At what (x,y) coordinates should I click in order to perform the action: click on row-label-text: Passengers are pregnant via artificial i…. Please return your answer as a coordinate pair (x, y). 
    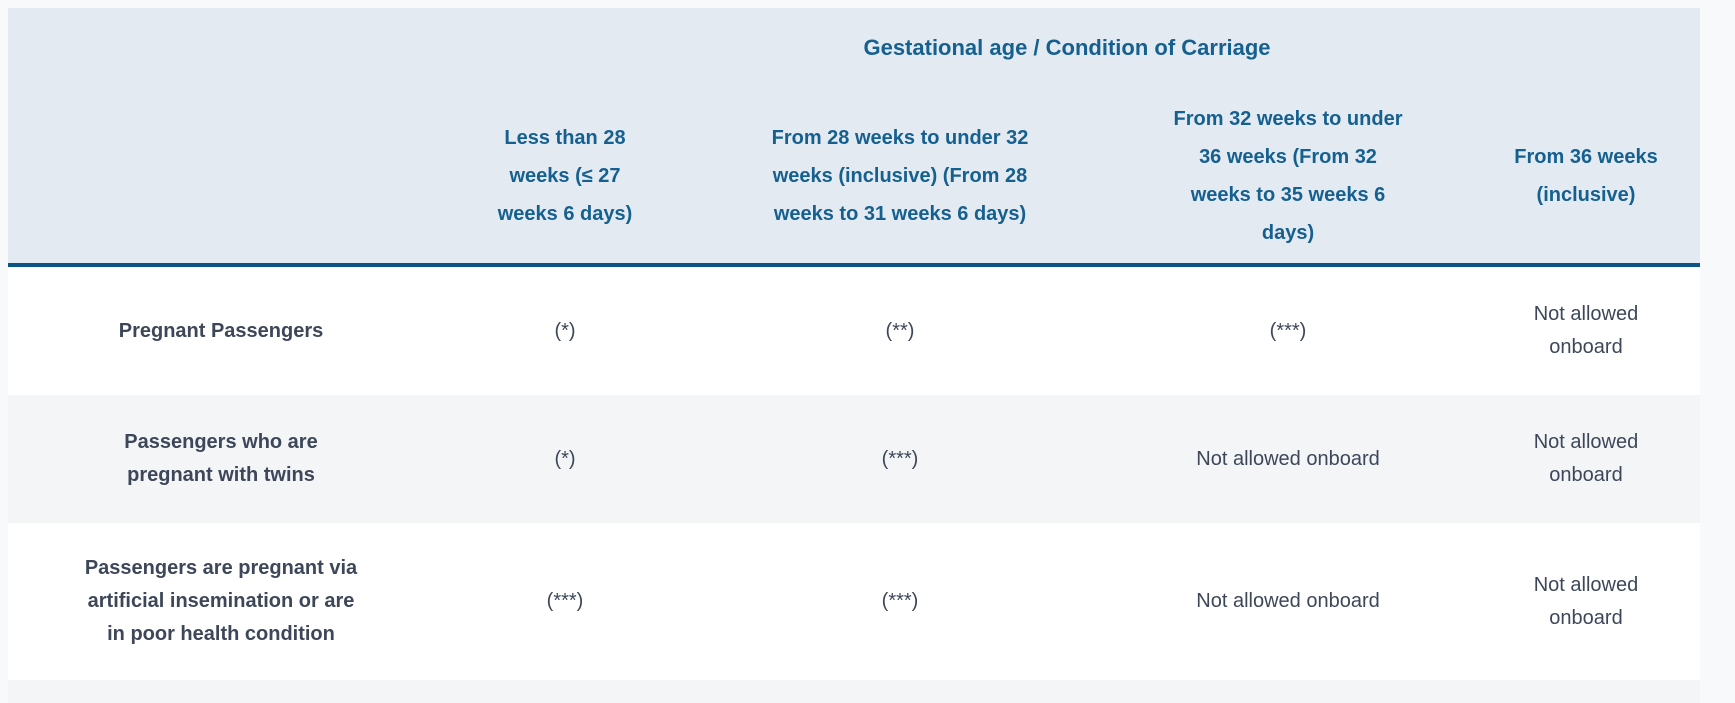
    Looking at the image, I should click on (221, 601).